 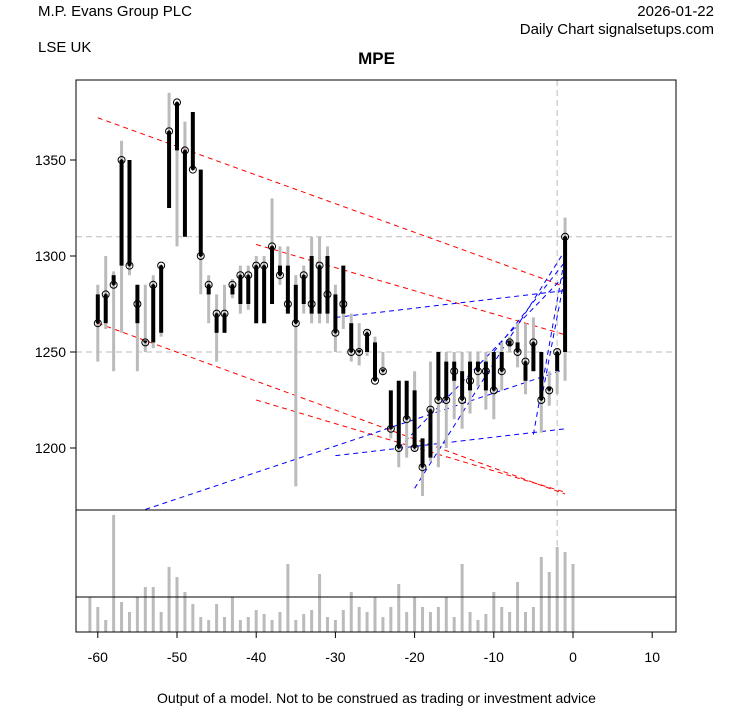 What do you see at coordinates (652, 657) in the screenshot?
I see `x-tick-label: 10` at bounding box center [652, 657].